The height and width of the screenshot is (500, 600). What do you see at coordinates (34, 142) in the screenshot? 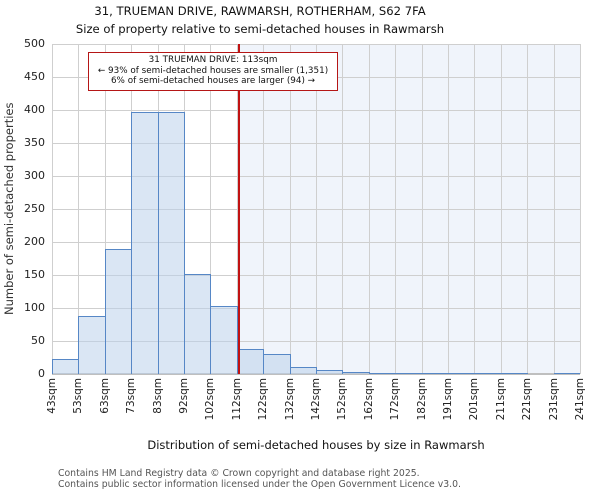
I see `y-tick-label: 350` at bounding box center [34, 142].